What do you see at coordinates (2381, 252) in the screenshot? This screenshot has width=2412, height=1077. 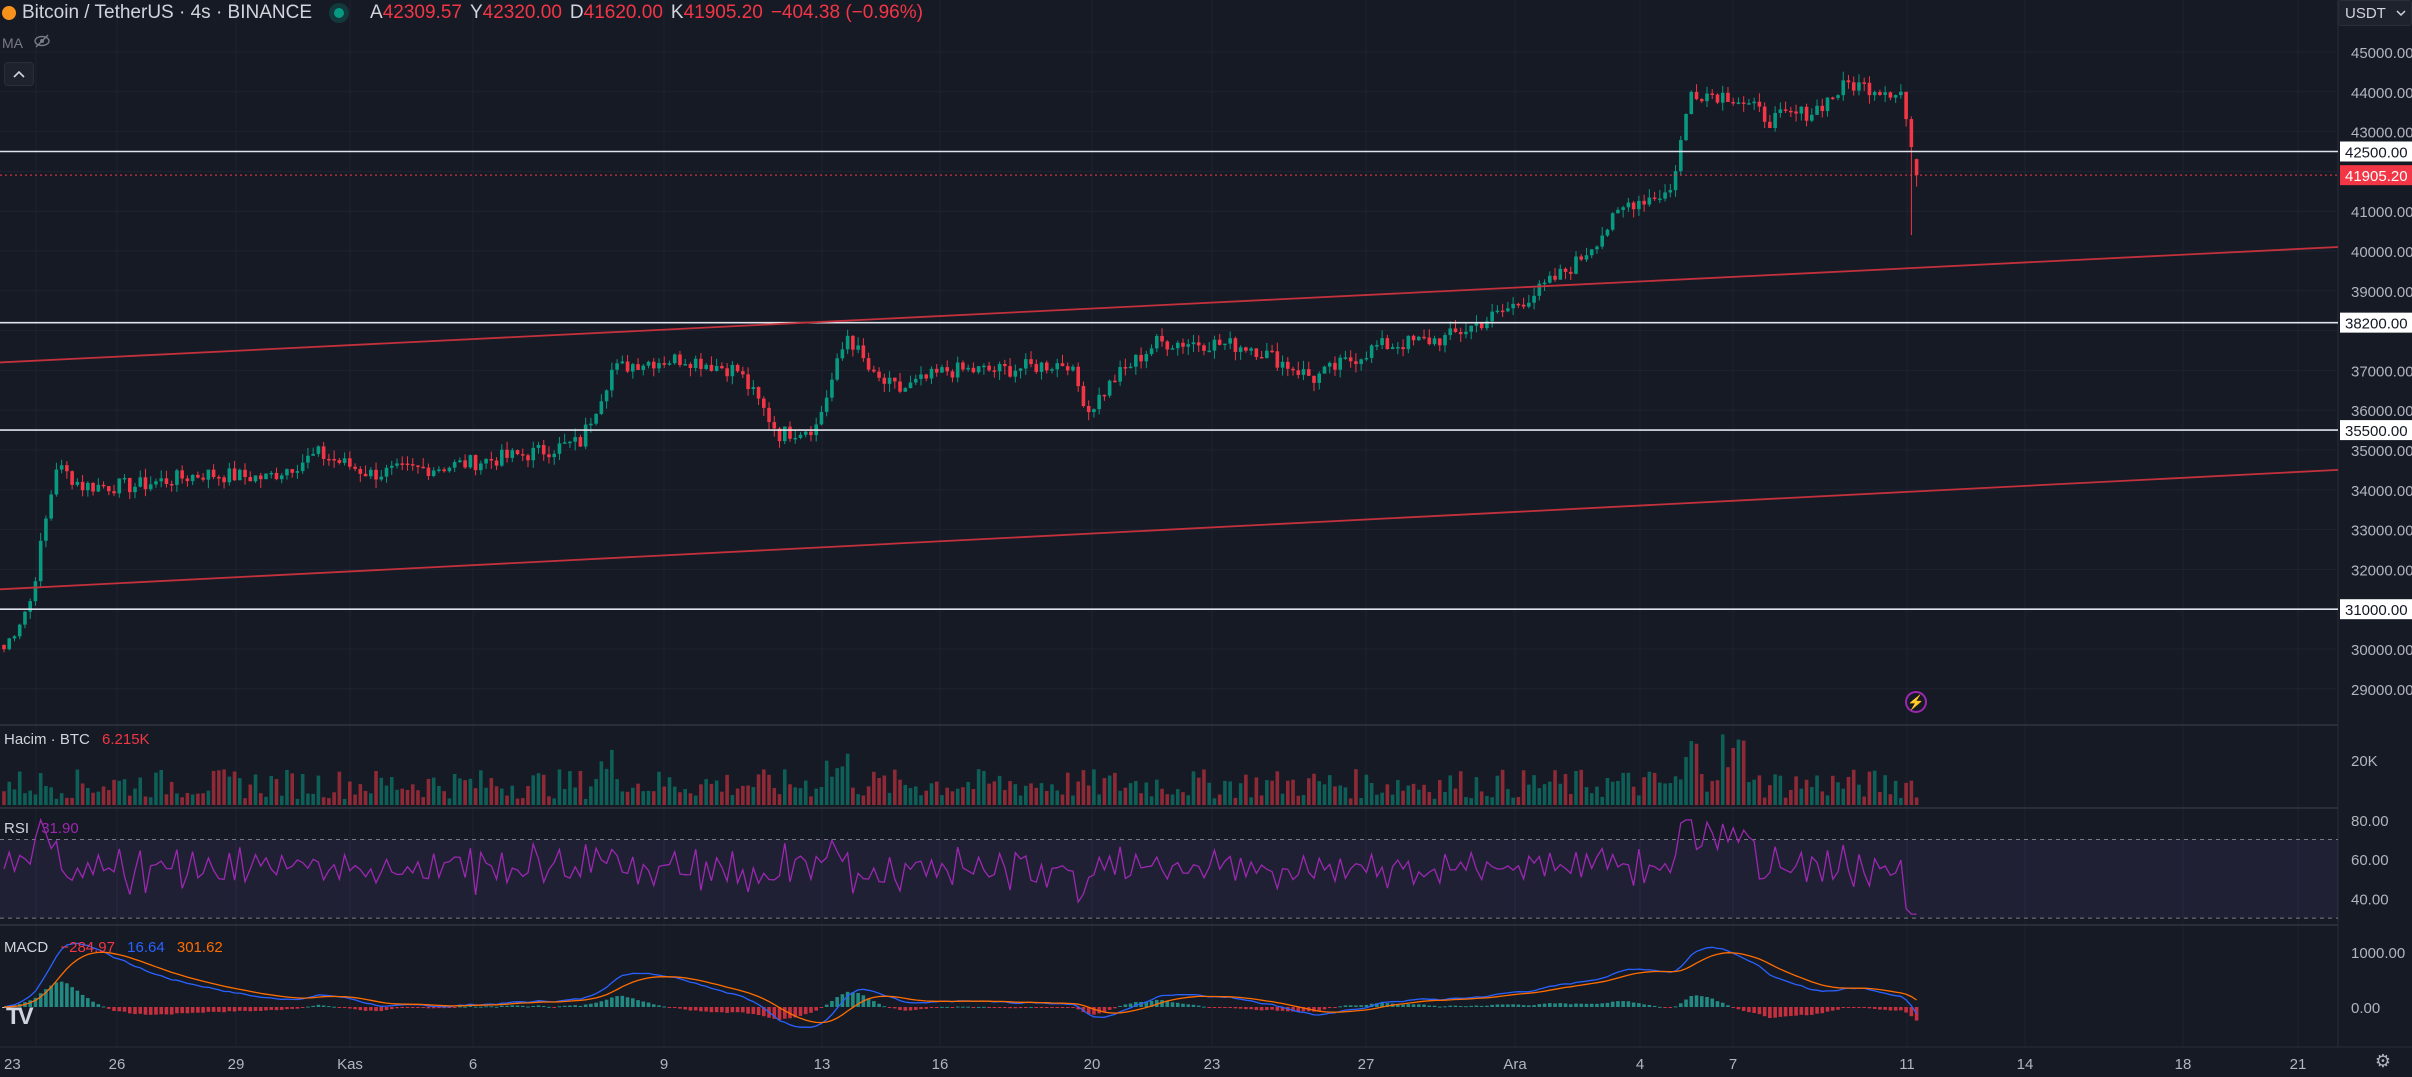 I see `price-tick-label: 40000.00` at bounding box center [2381, 252].